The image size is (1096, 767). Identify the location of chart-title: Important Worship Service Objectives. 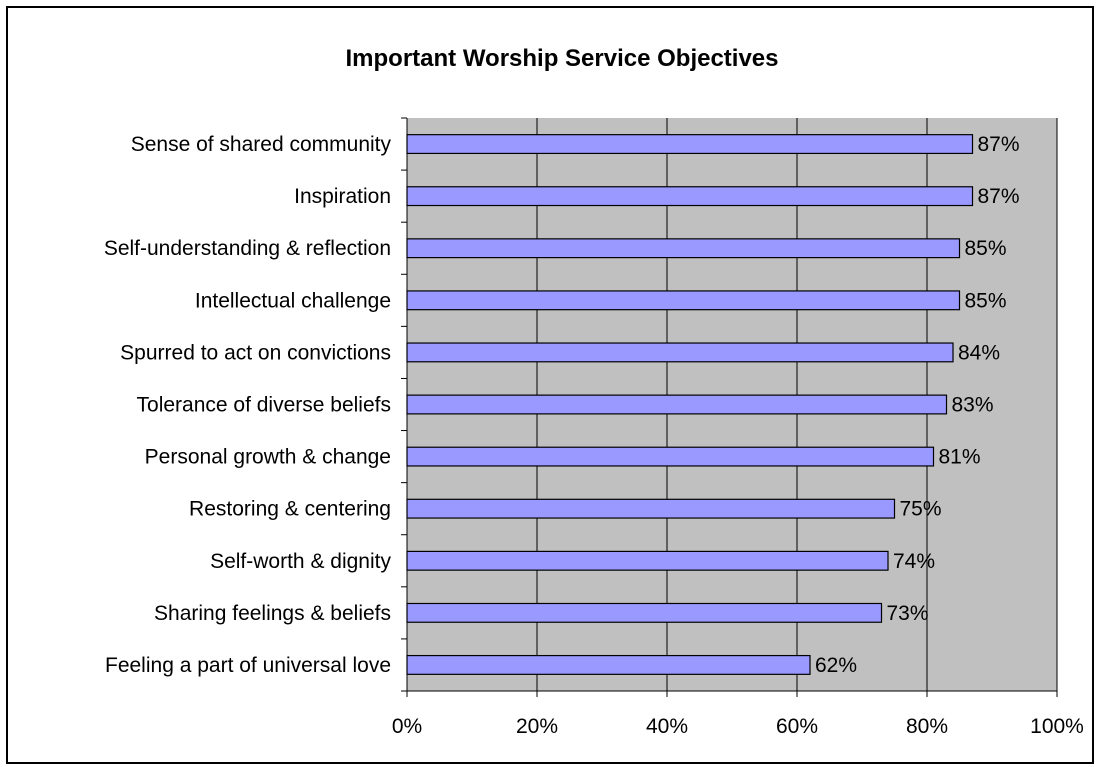
(561, 58).